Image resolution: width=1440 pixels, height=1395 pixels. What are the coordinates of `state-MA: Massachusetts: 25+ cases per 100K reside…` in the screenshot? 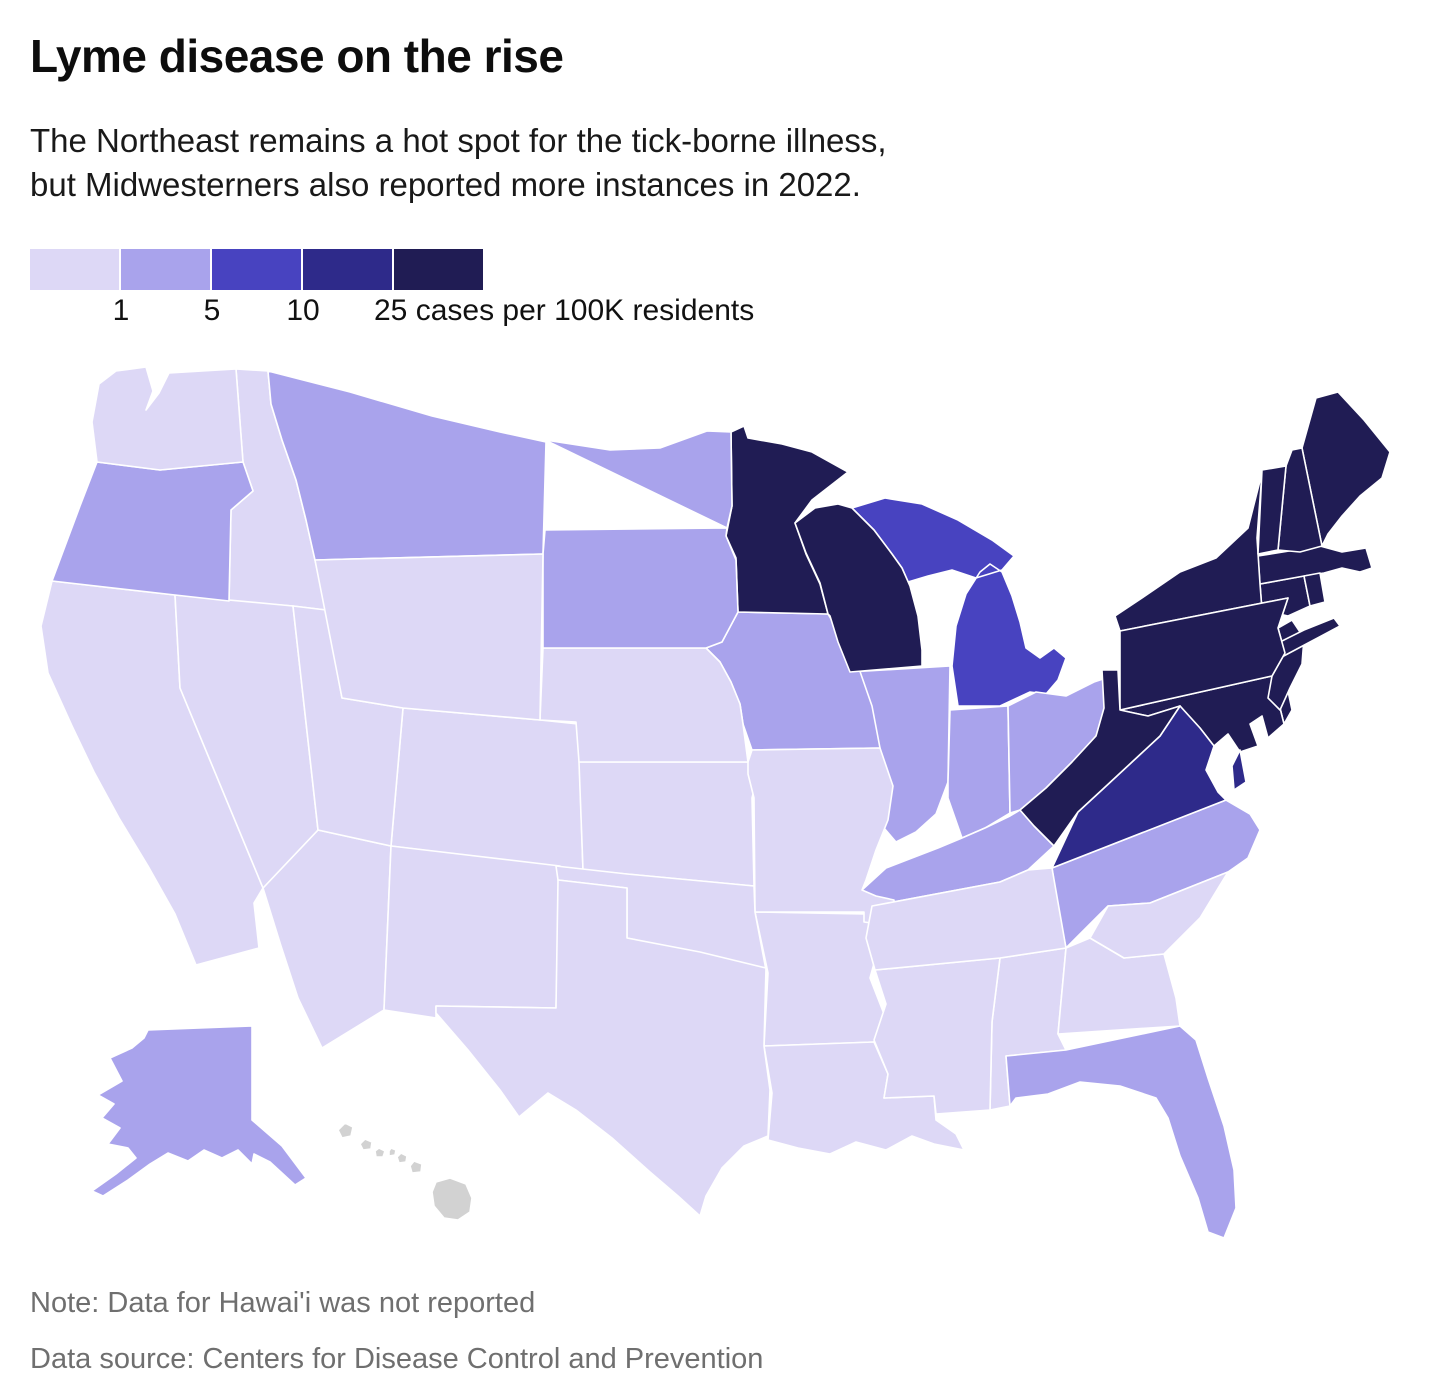 It's located at (1315, 564).